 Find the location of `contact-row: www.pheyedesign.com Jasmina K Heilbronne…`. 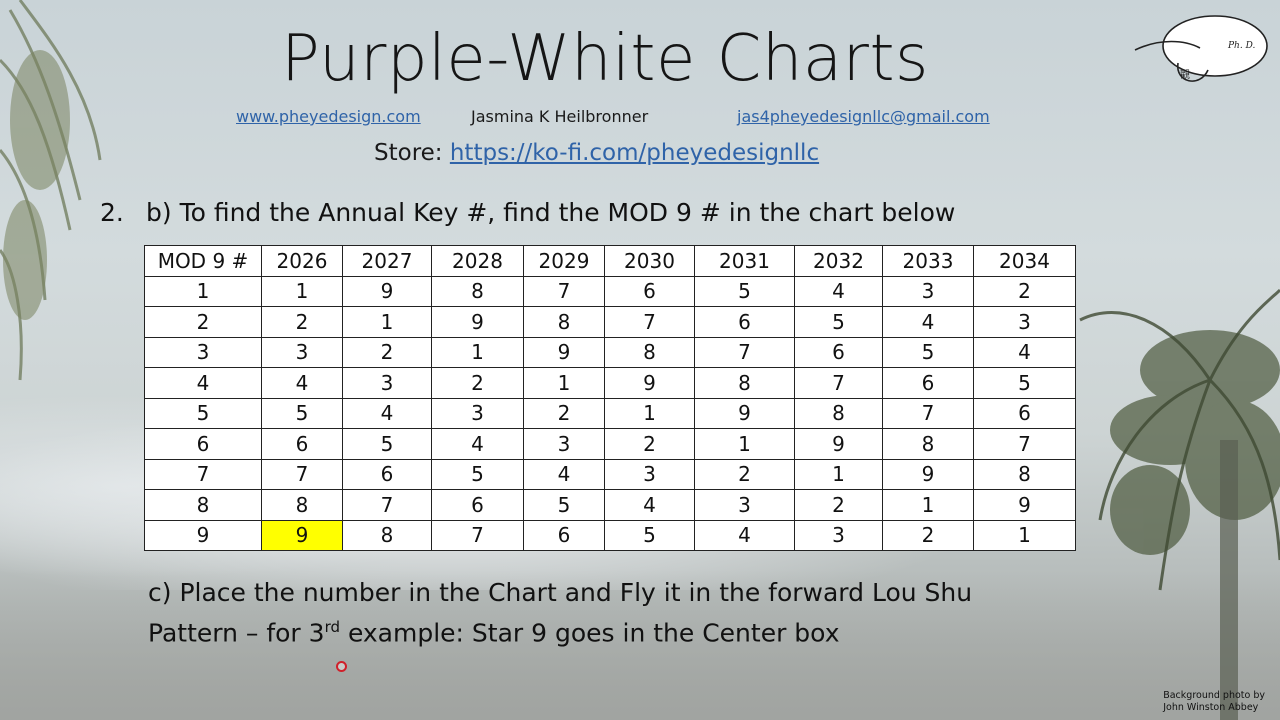

contact-row: www.pheyedesign.com Jasmina K Heilbronne… is located at coordinates (640, 118).